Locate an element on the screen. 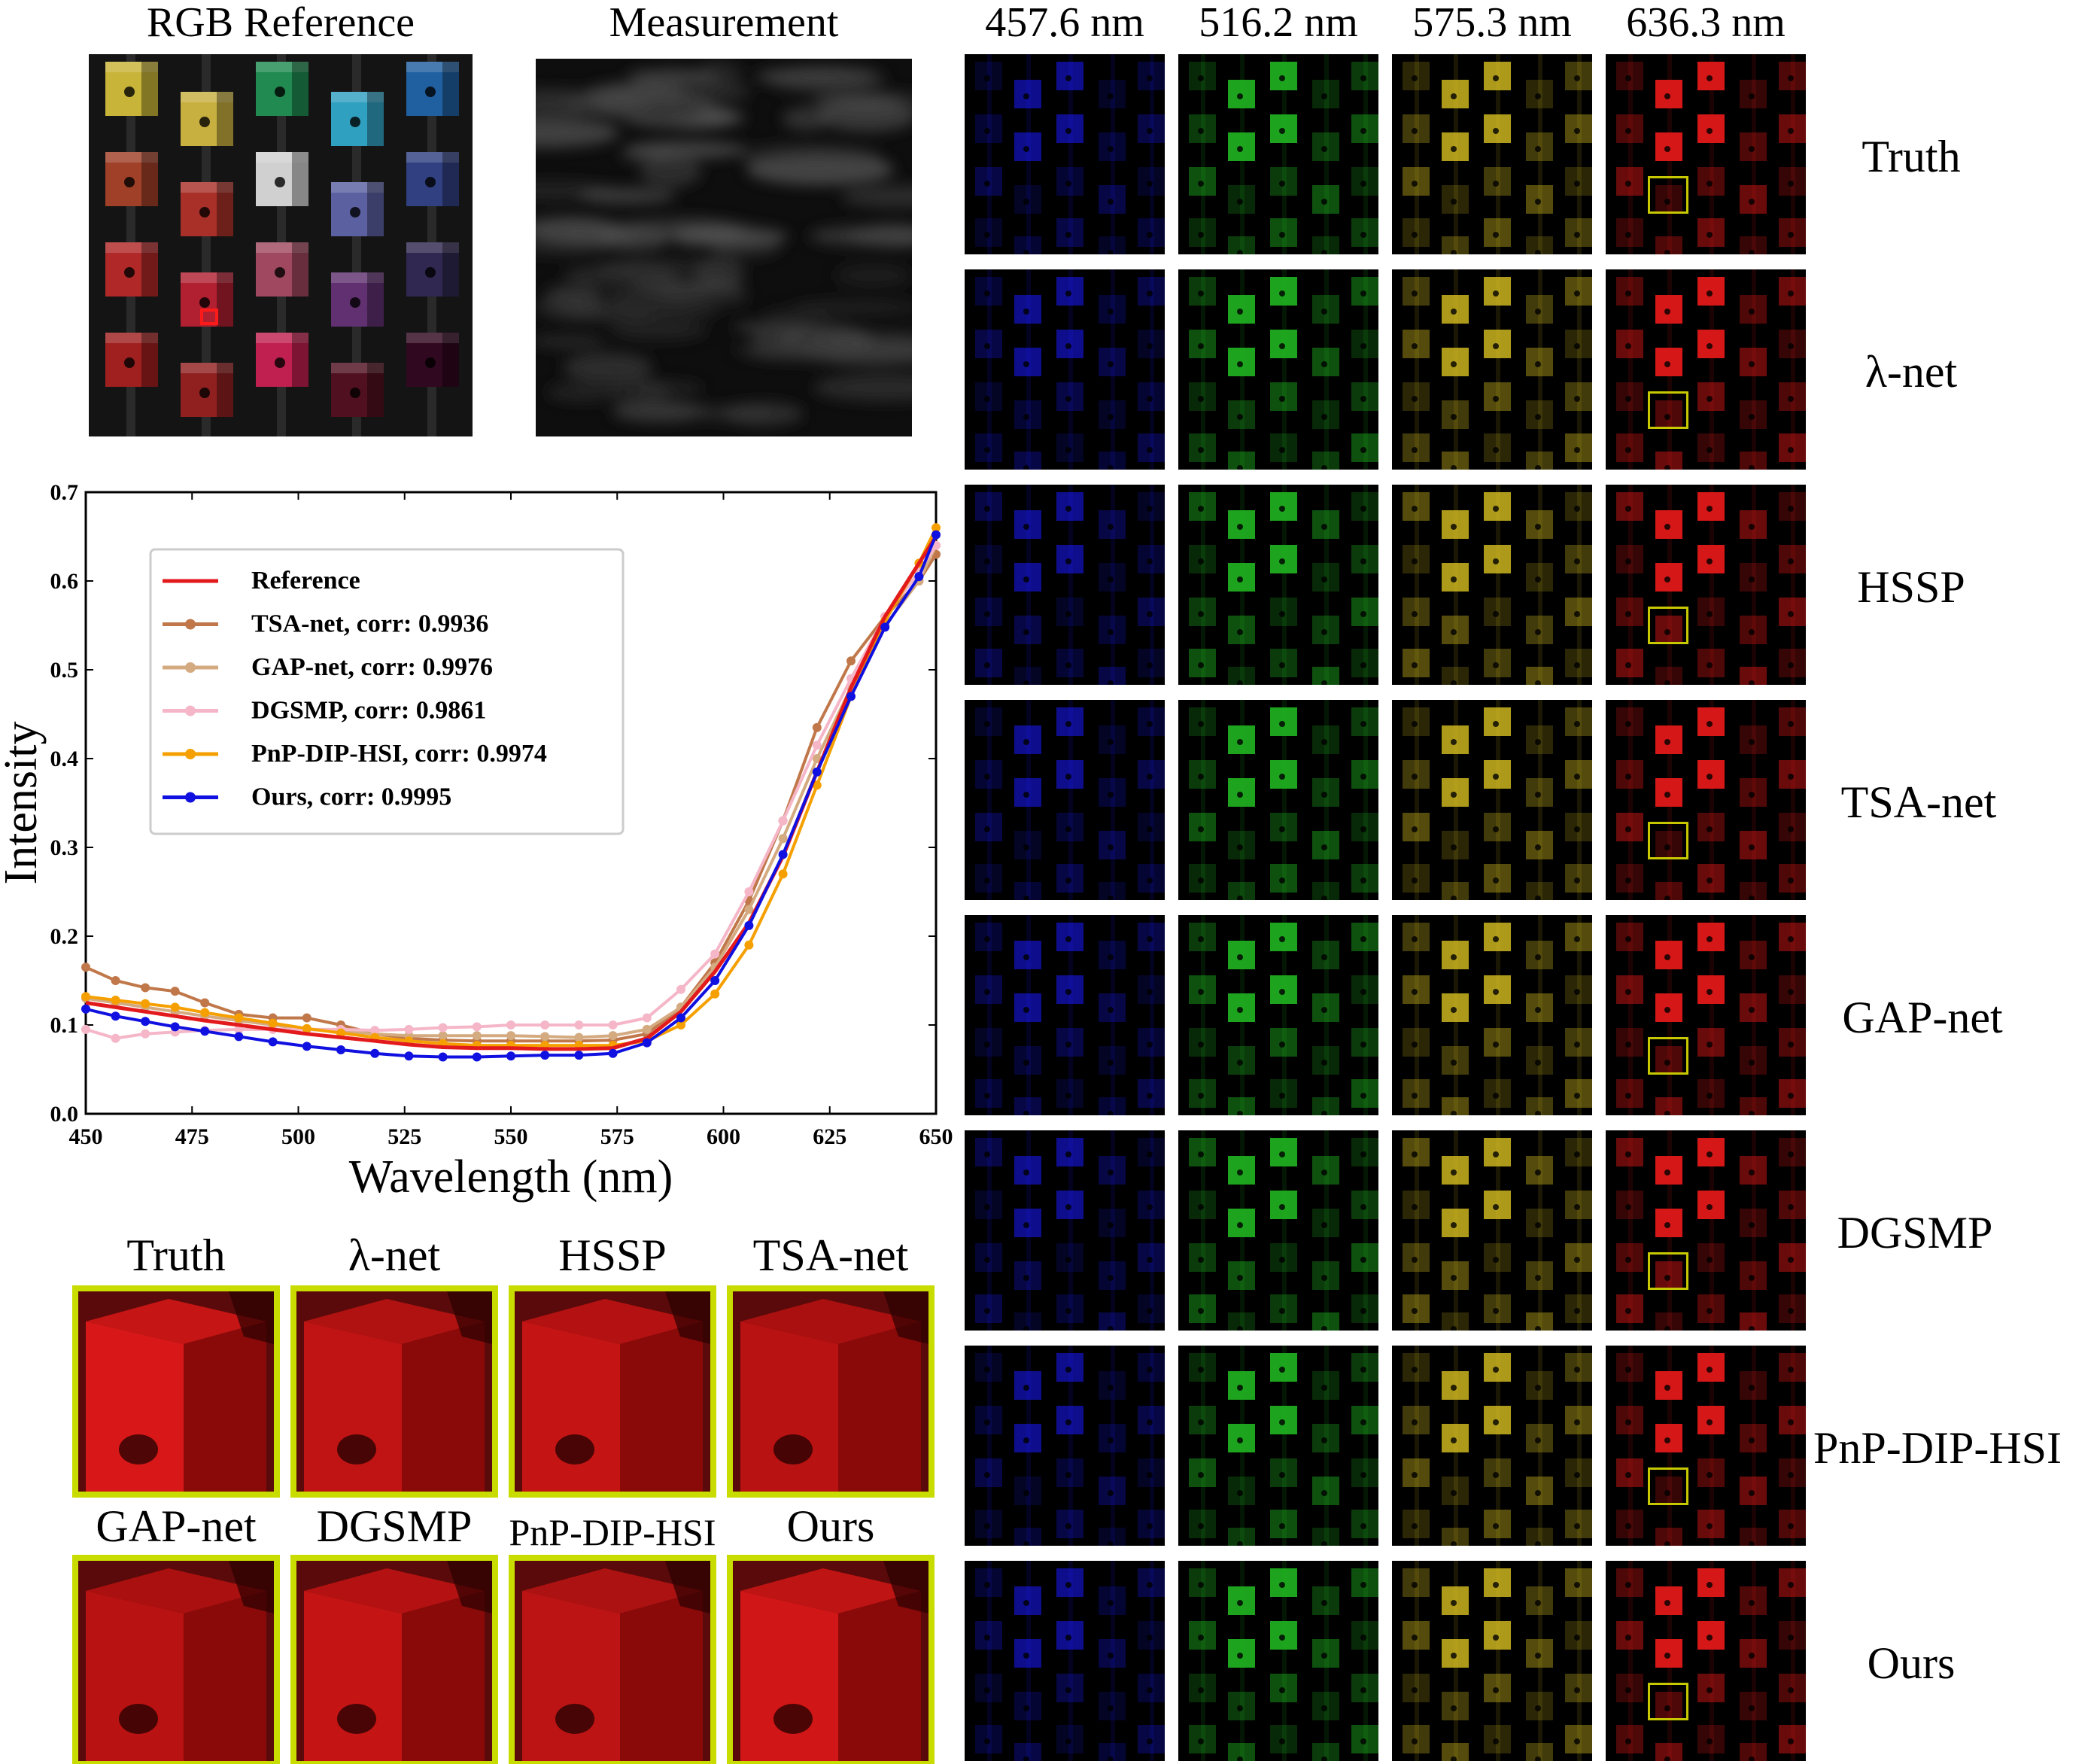 This screenshot has width=2094, height=1764. rgb-selection-marker is located at coordinates (209, 317).